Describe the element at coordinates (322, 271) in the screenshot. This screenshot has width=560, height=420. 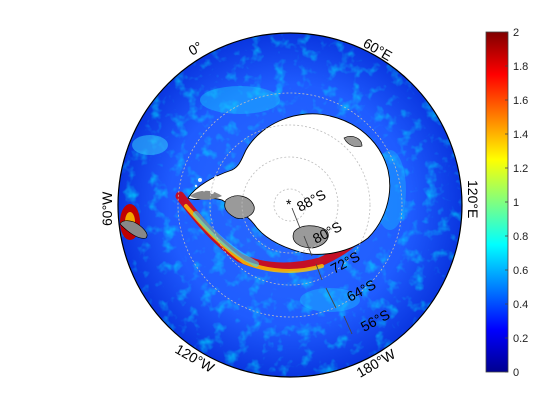
I see `latitude-tick-line` at that location.